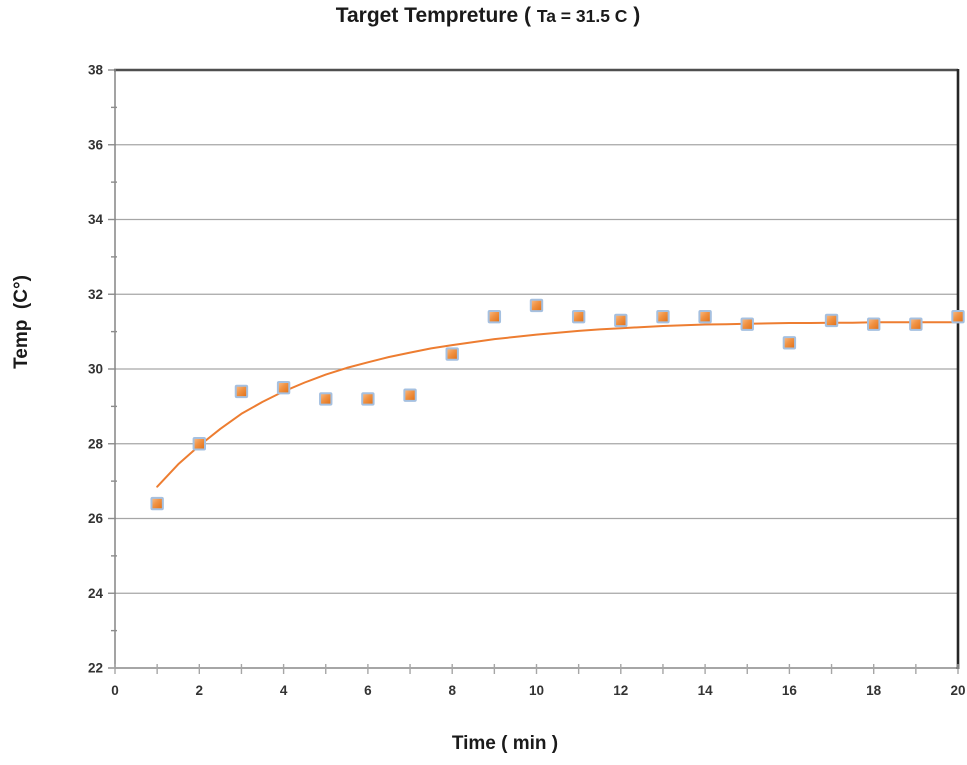 The width and height of the screenshot is (967, 765). I want to click on data-point-x8, so click(452, 354).